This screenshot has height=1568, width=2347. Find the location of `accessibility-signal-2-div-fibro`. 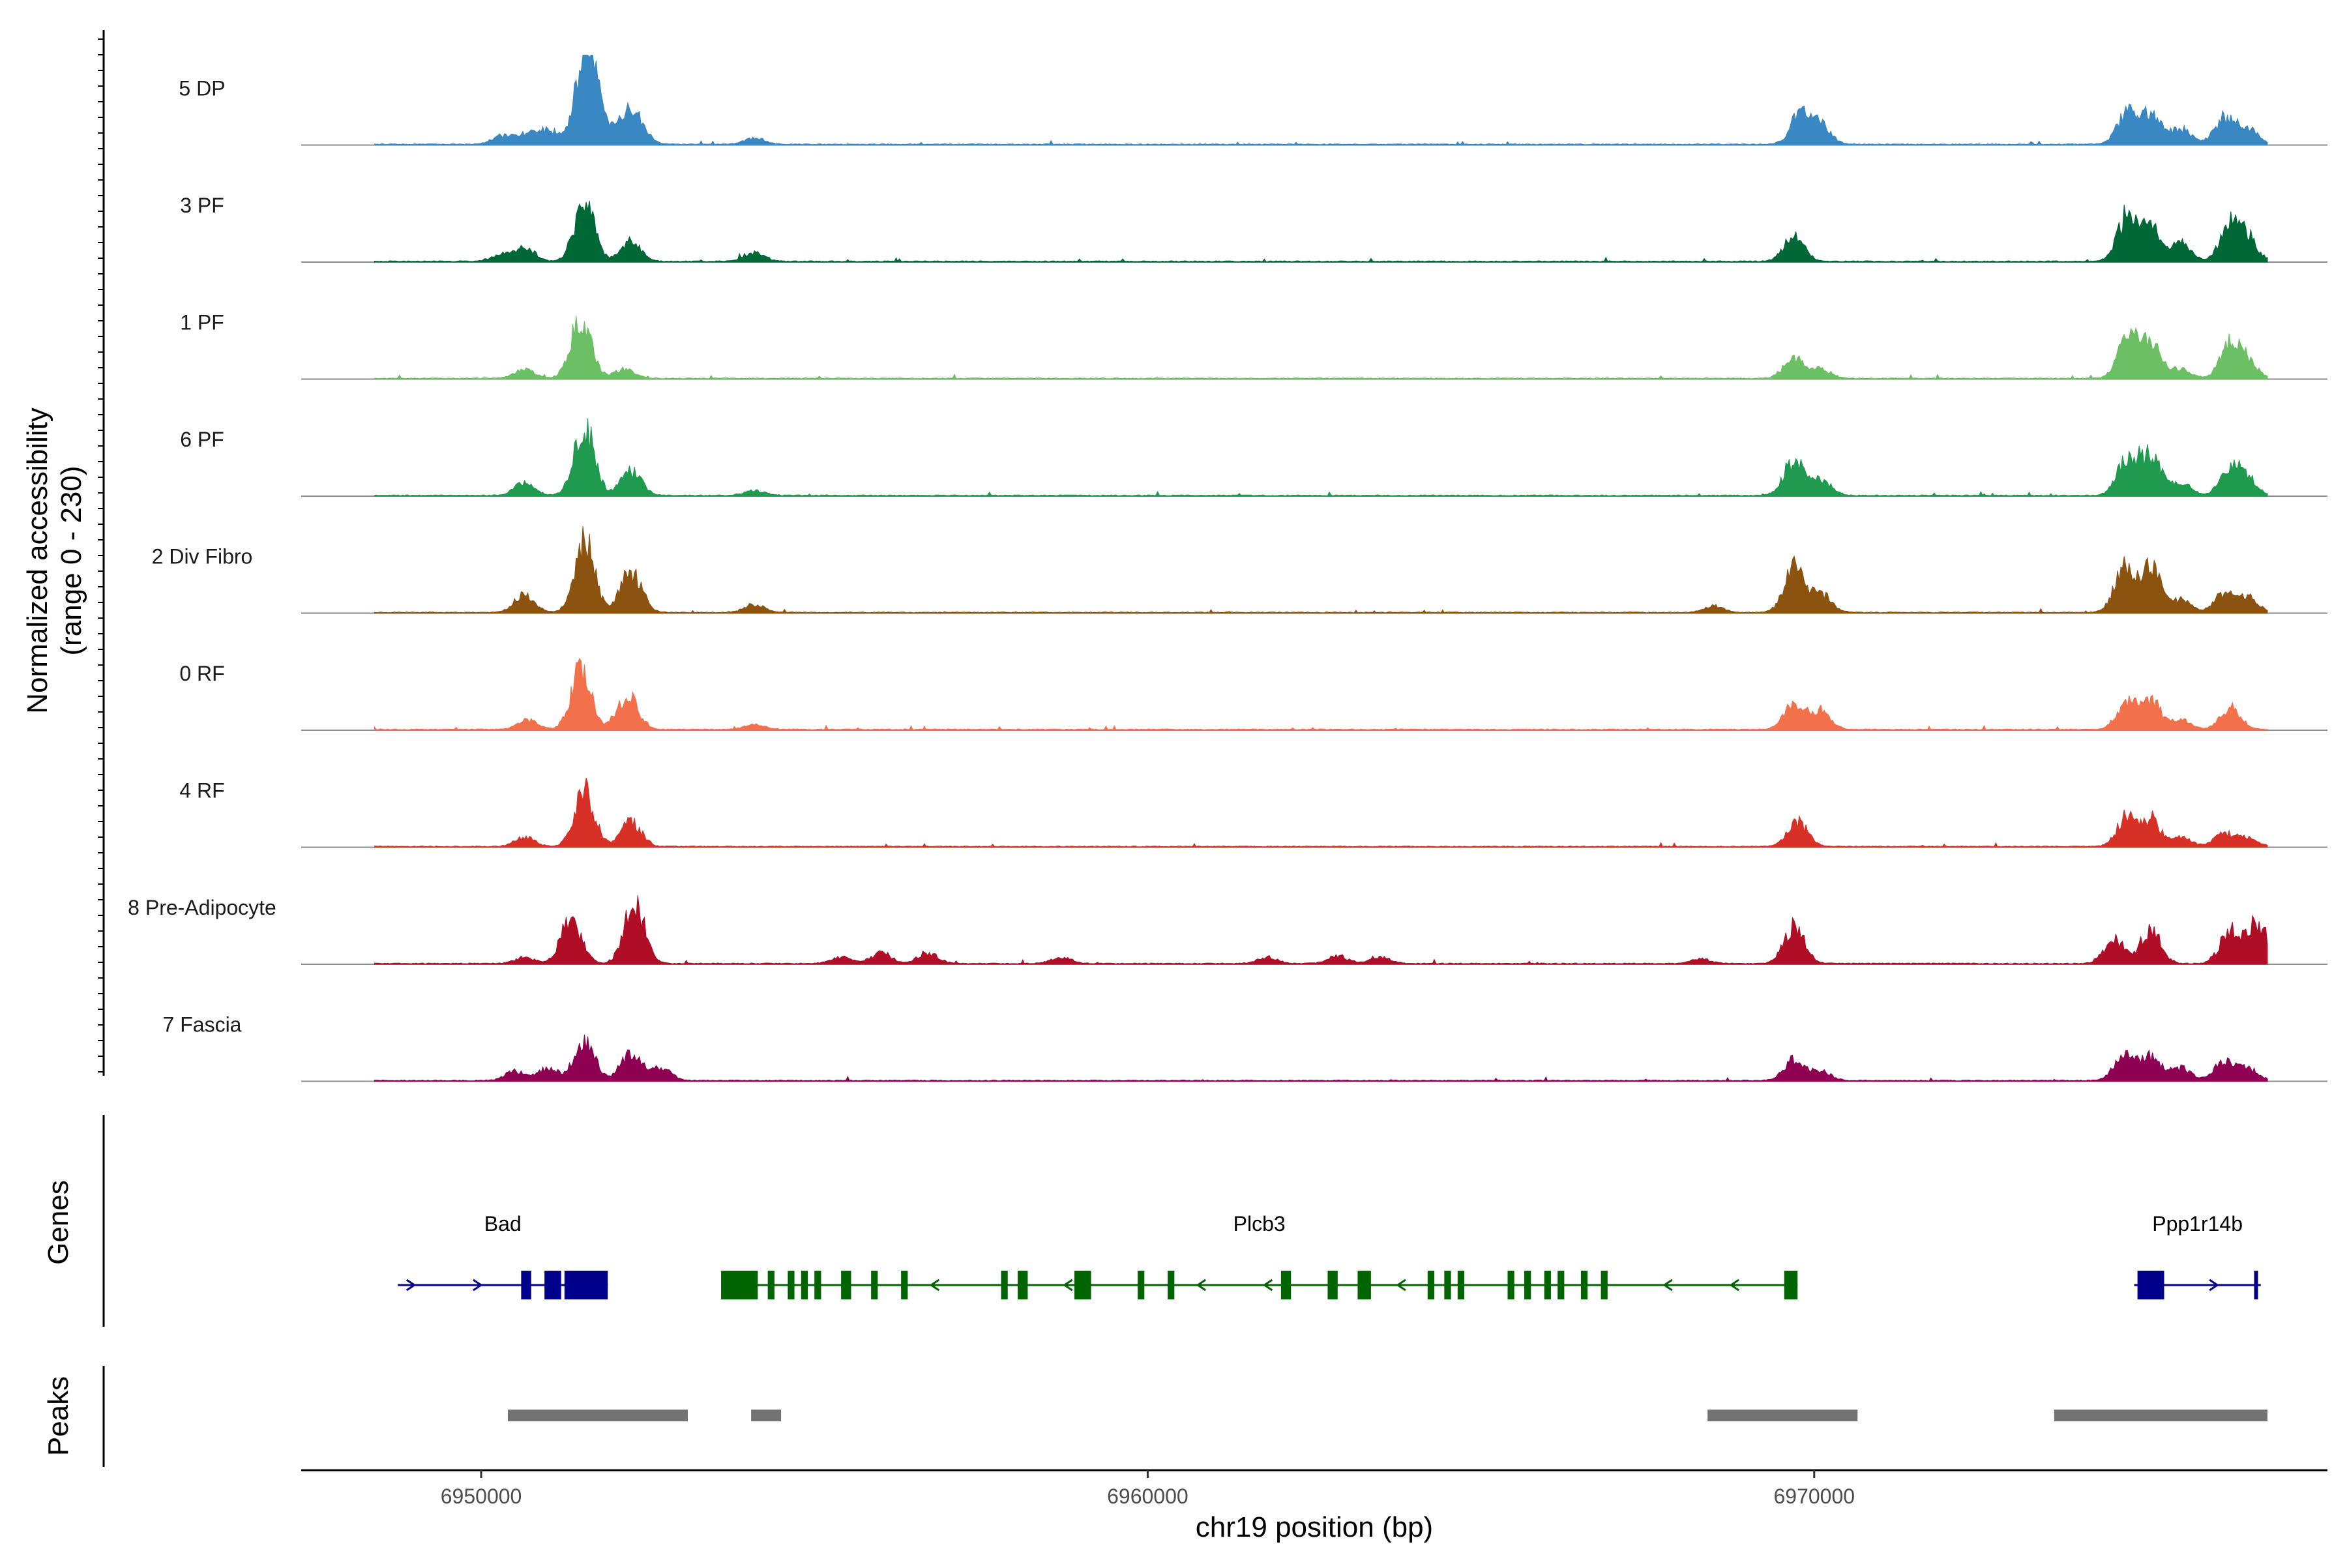

accessibility-signal-2-div-fibro is located at coordinates (1321, 570).